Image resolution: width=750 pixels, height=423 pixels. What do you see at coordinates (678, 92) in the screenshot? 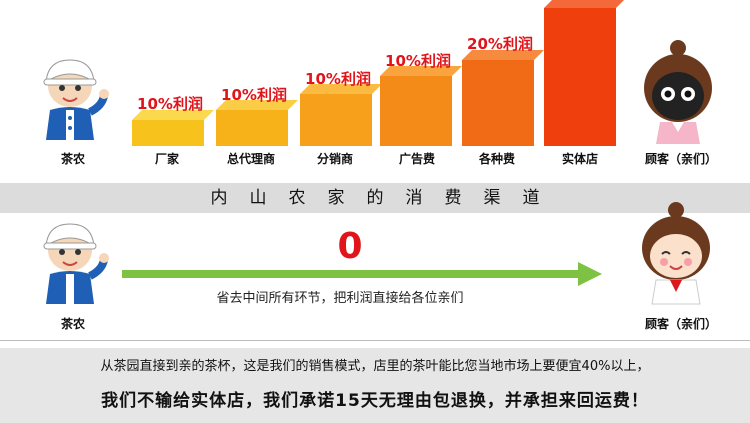
I see `customer-icon` at bounding box center [678, 92].